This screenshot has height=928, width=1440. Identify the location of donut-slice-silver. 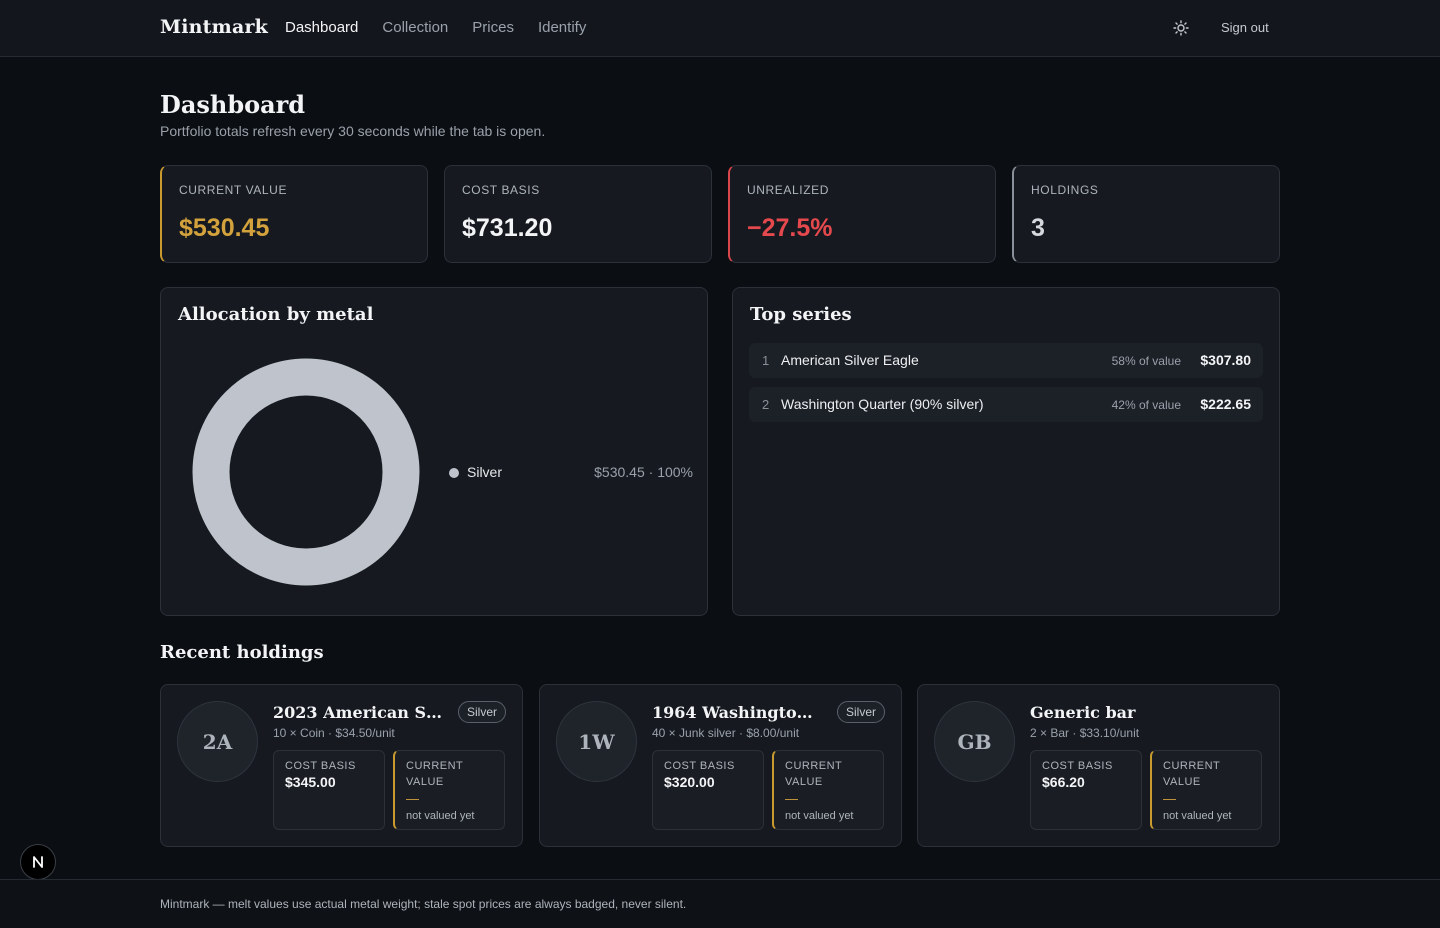
(306, 472).